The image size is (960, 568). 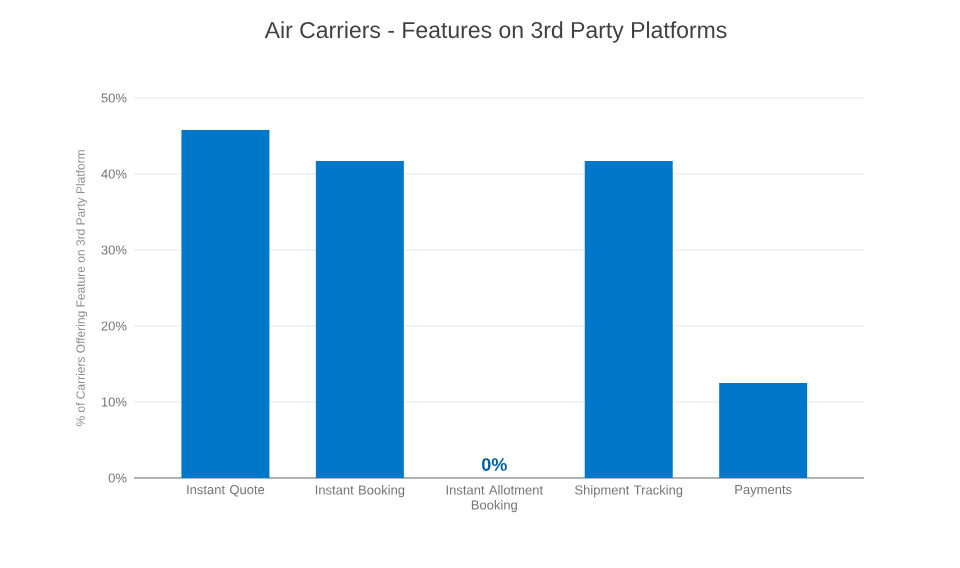 What do you see at coordinates (494, 464) in the screenshot?
I see `data-label: 0%` at bounding box center [494, 464].